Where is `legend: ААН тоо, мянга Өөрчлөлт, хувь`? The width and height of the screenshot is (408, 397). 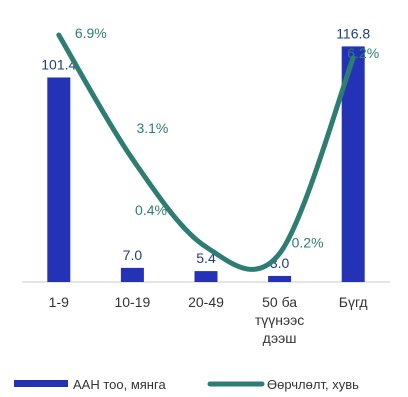 legend: ААН тоо, мянга Өөрчлөлт, хувь is located at coordinates (186, 384).